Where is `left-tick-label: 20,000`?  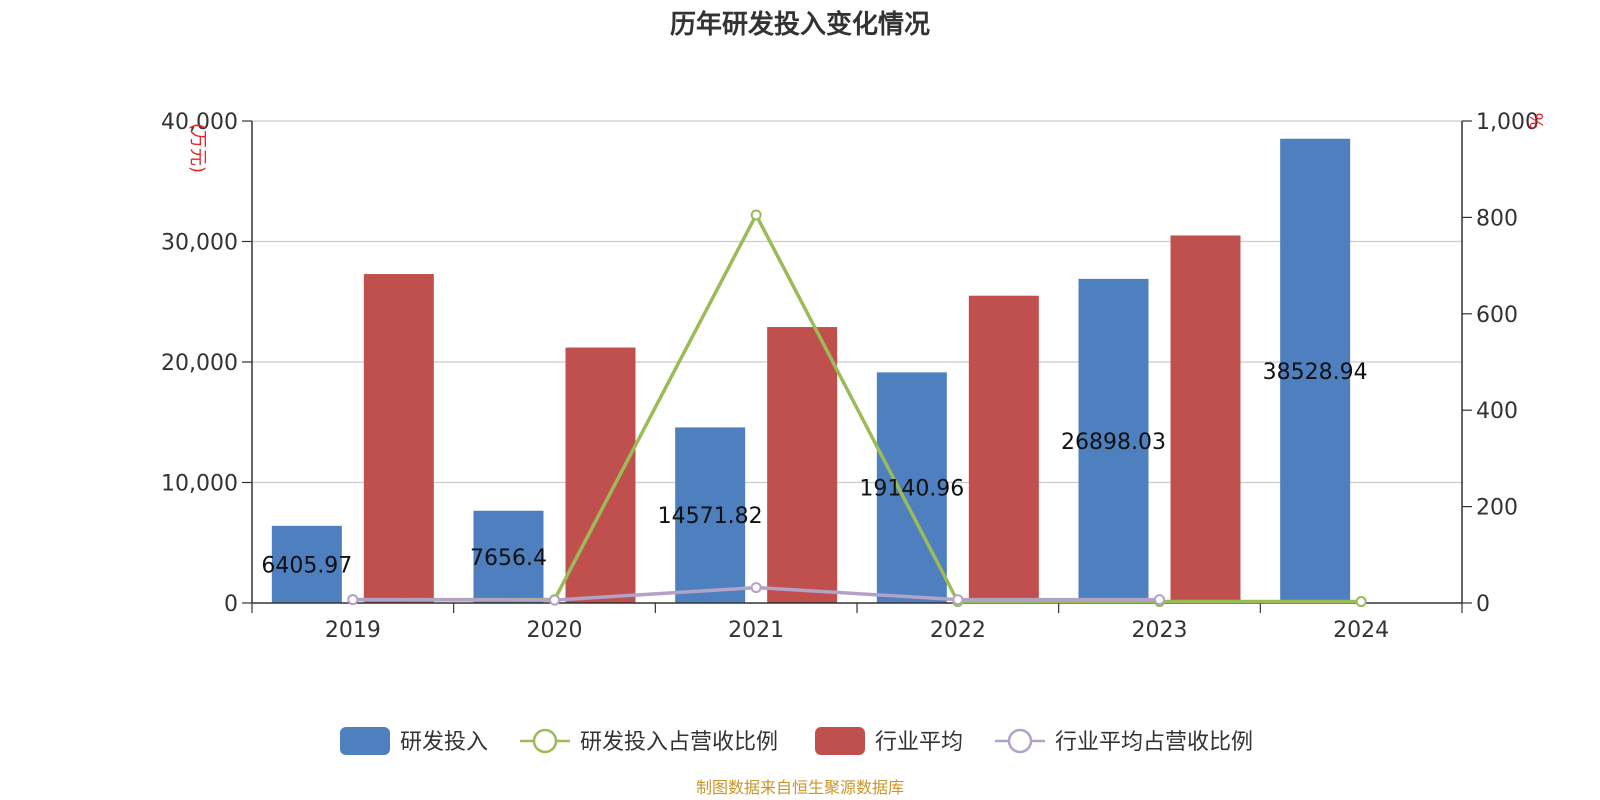
left-tick-label: 20,000 is located at coordinates (199, 363).